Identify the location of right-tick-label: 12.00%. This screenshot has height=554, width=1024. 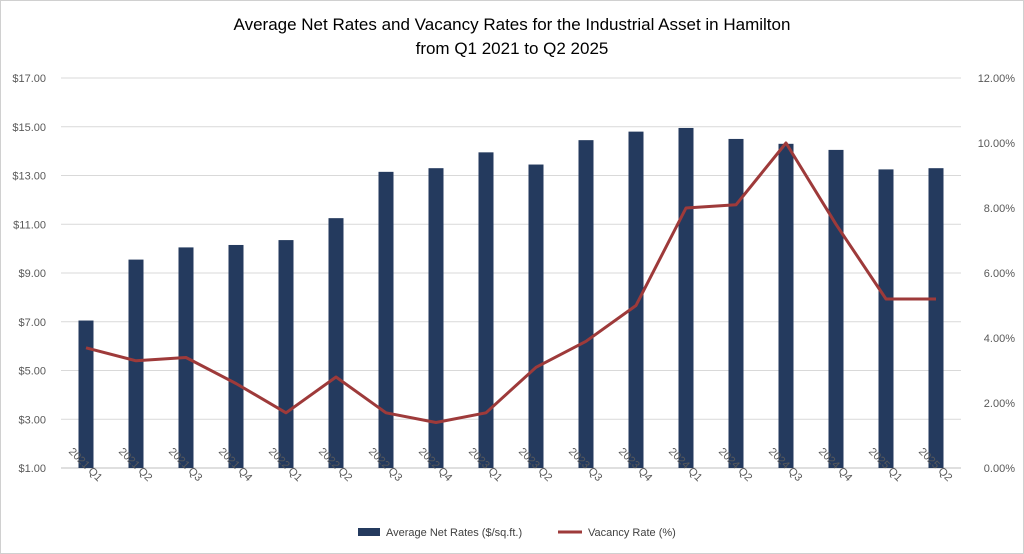
(997, 79).